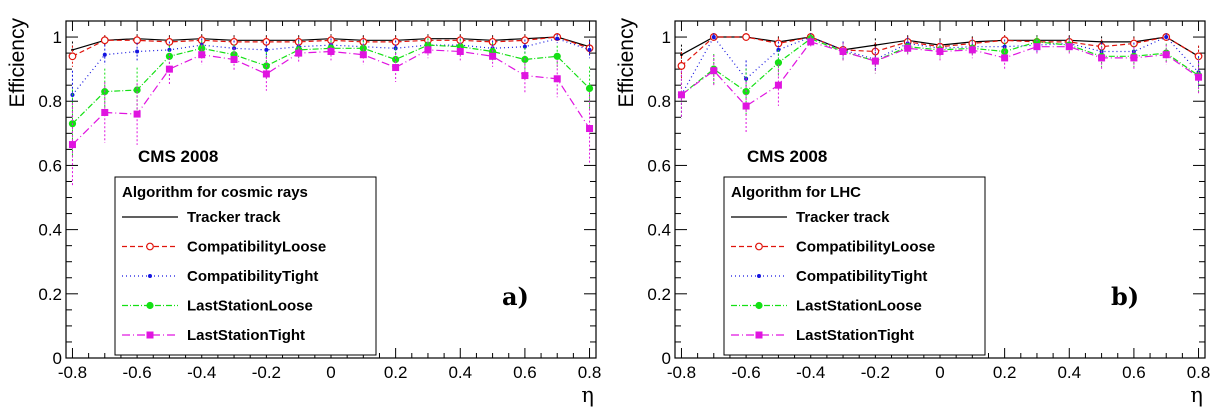 Image resolution: width=1219 pixels, height=412 pixels. What do you see at coordinates (460, 372) in the screenshot?
I see `x-tick-label: 0.4` at bounding box center [460, 372].